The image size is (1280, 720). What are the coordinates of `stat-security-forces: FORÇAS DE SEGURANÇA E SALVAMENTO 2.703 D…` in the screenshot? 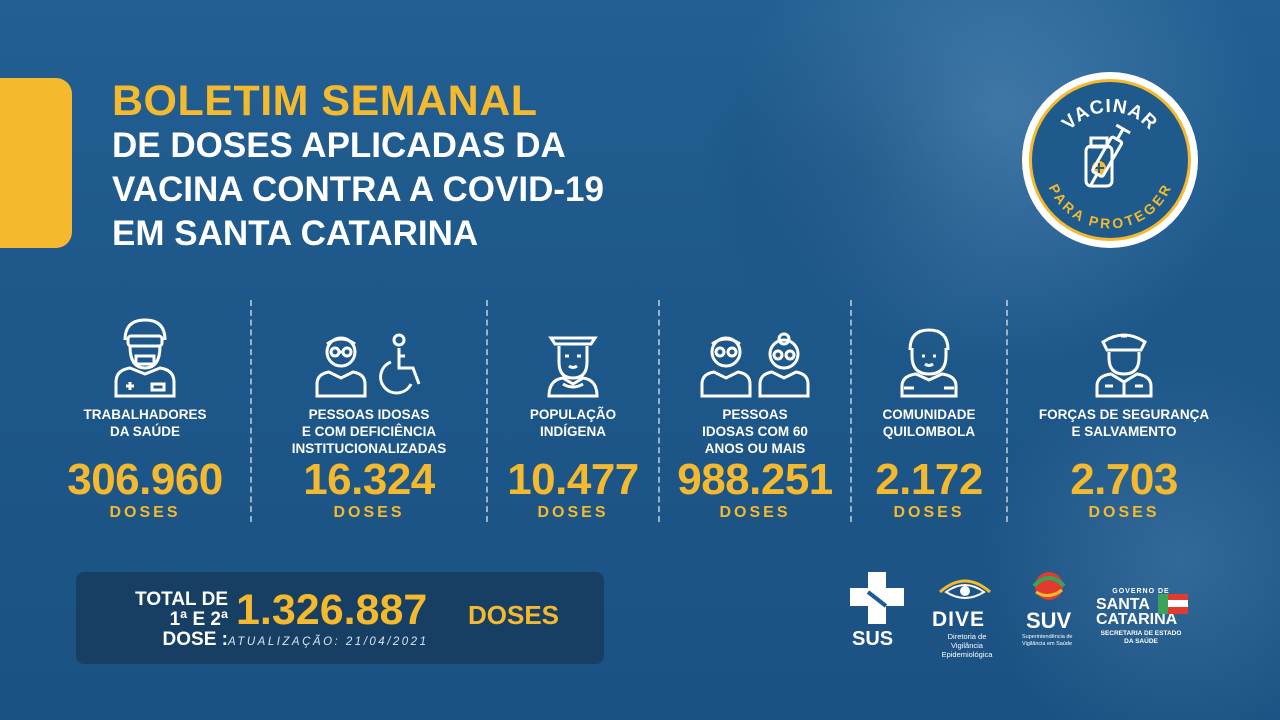 It's located at (1123, 411).